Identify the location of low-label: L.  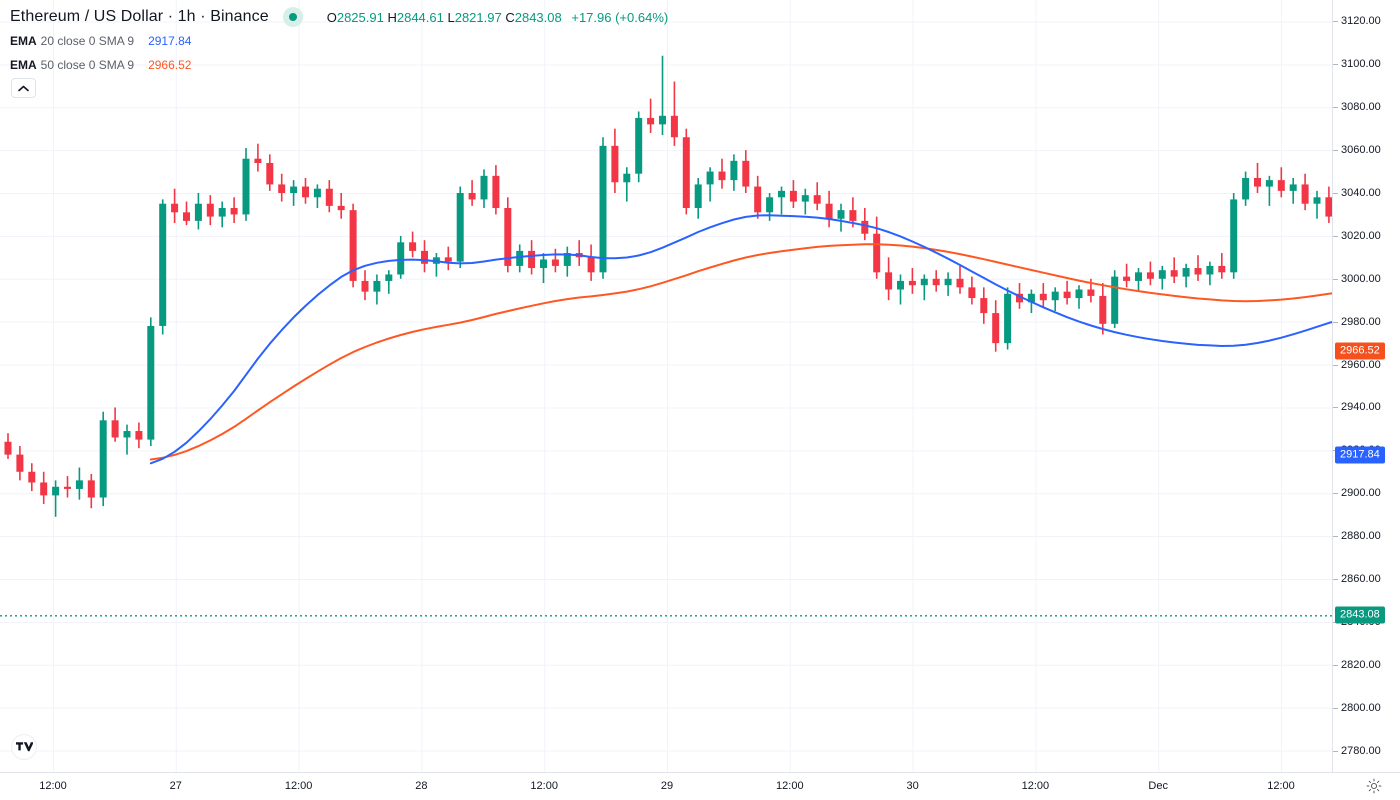
(451, 17).